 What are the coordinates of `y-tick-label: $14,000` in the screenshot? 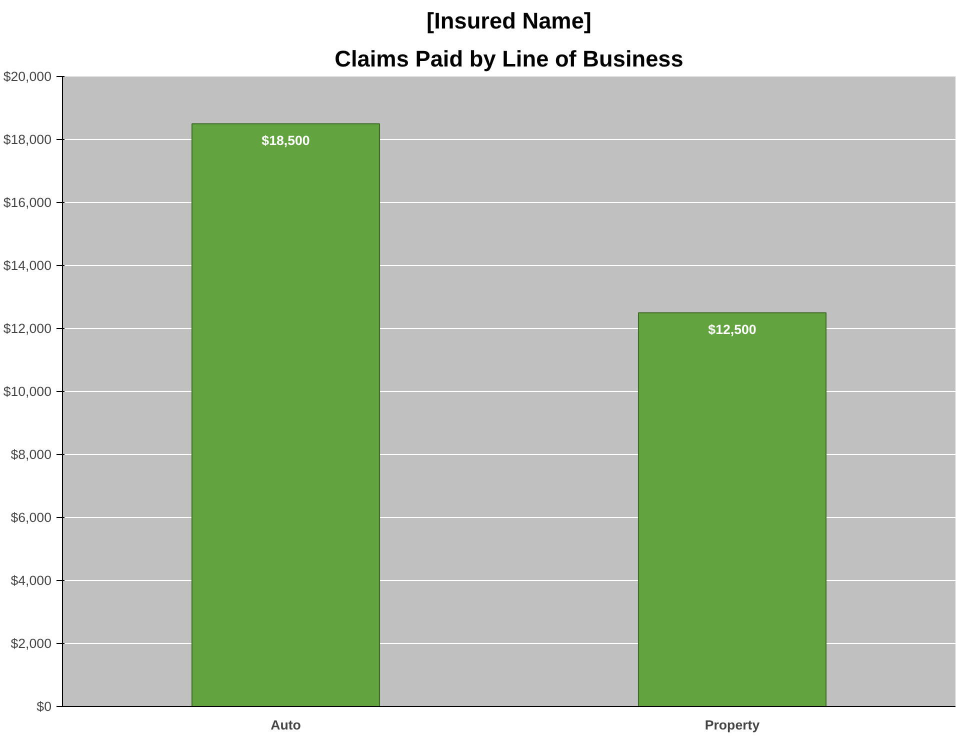 It's located at (27, 265).